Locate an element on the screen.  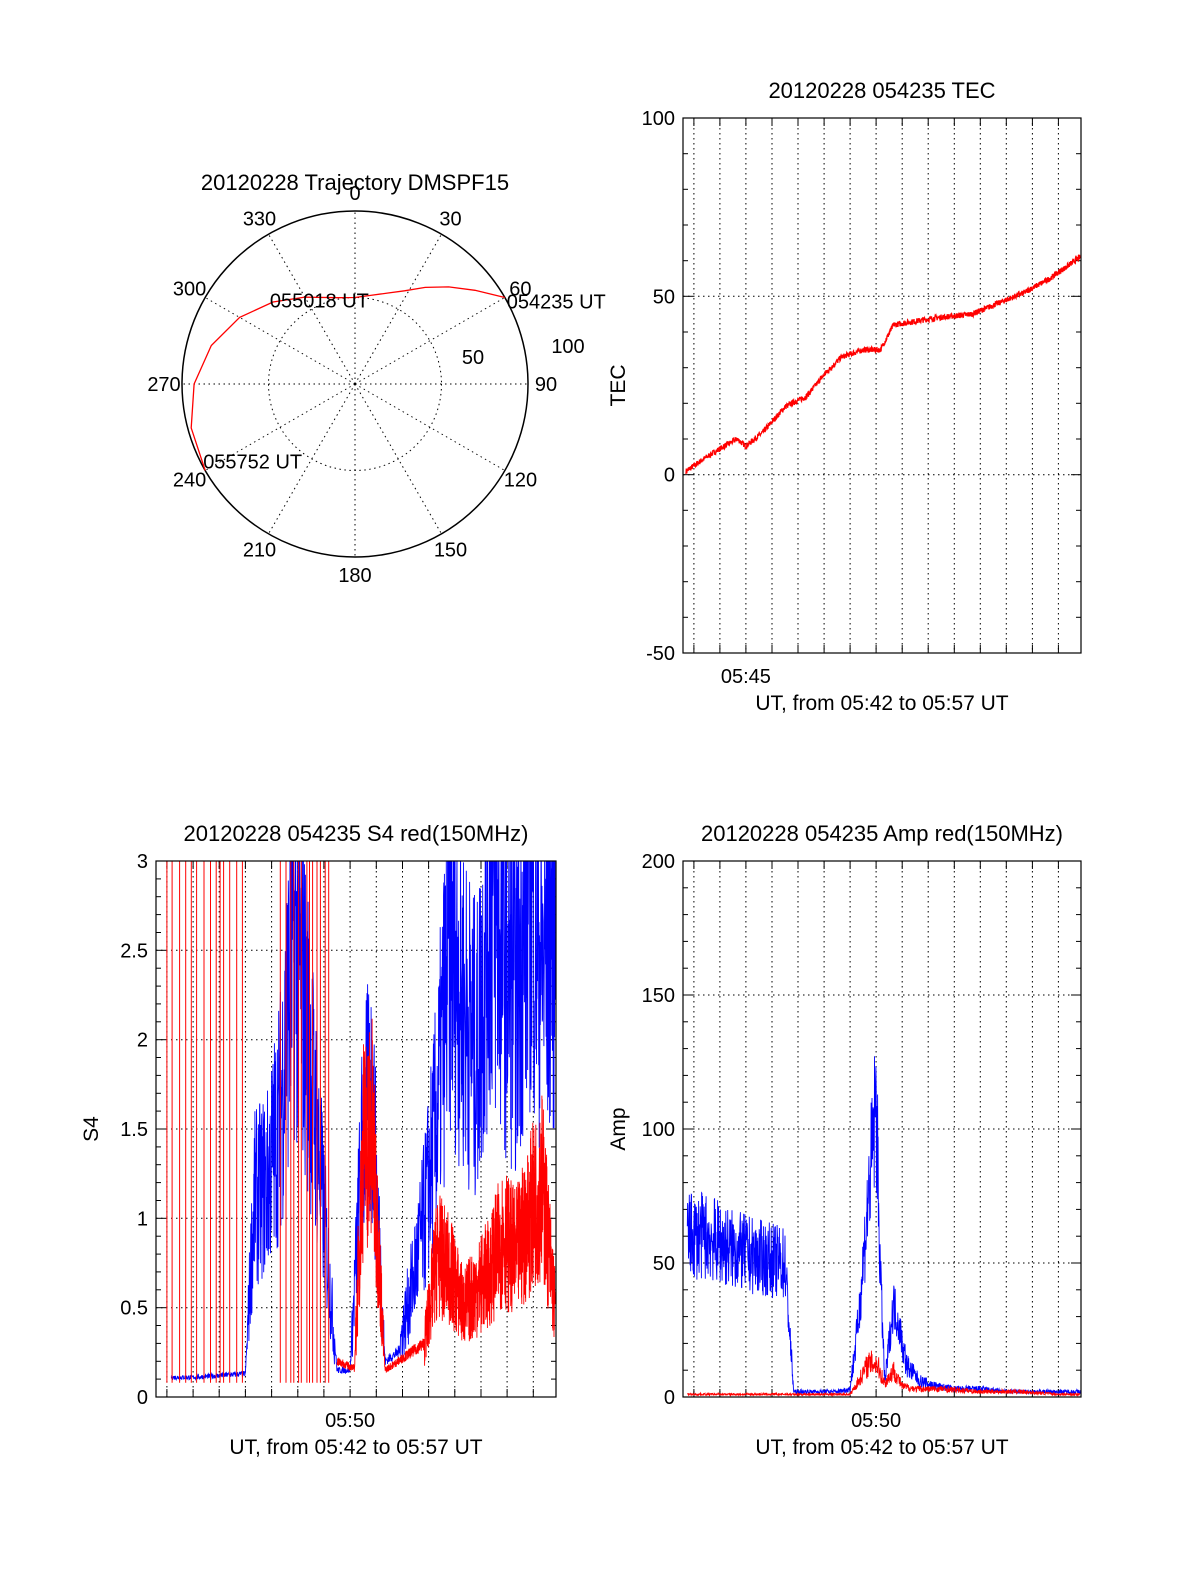
tec-series-red is located at coordinates (883, 364).